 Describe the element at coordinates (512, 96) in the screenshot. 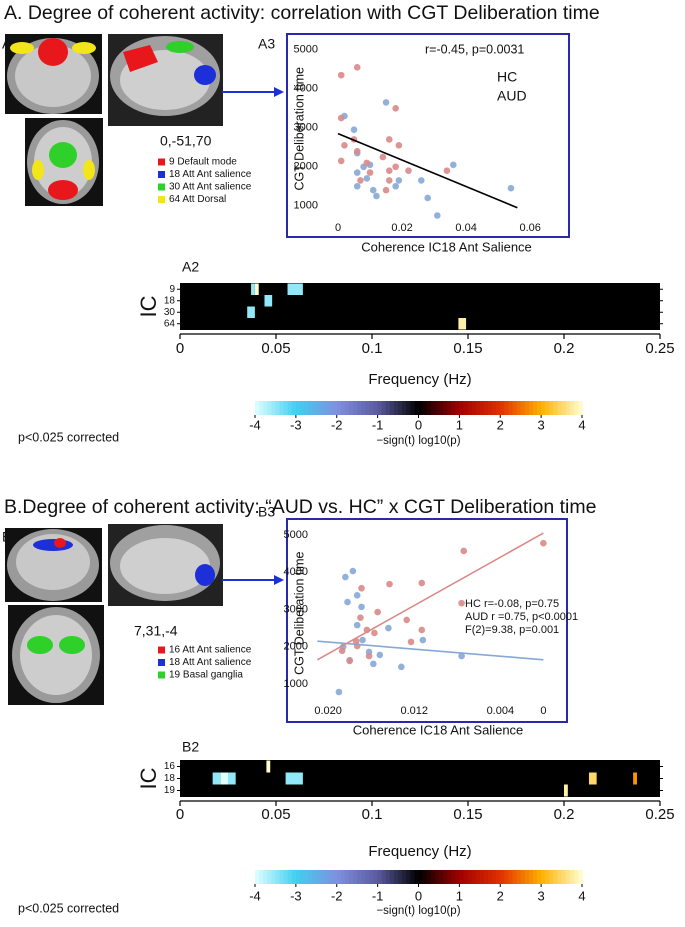

I see `legend-label: AUD` at that location.